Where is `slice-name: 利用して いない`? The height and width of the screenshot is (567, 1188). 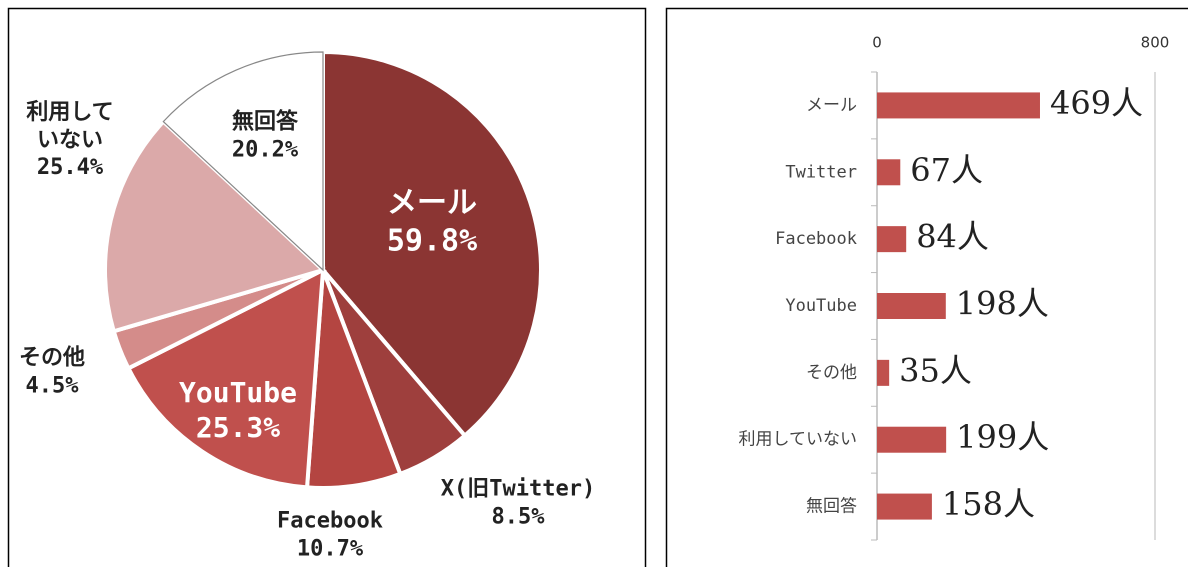 slice-name: 利用して いない is located at coordinates (70, 126).